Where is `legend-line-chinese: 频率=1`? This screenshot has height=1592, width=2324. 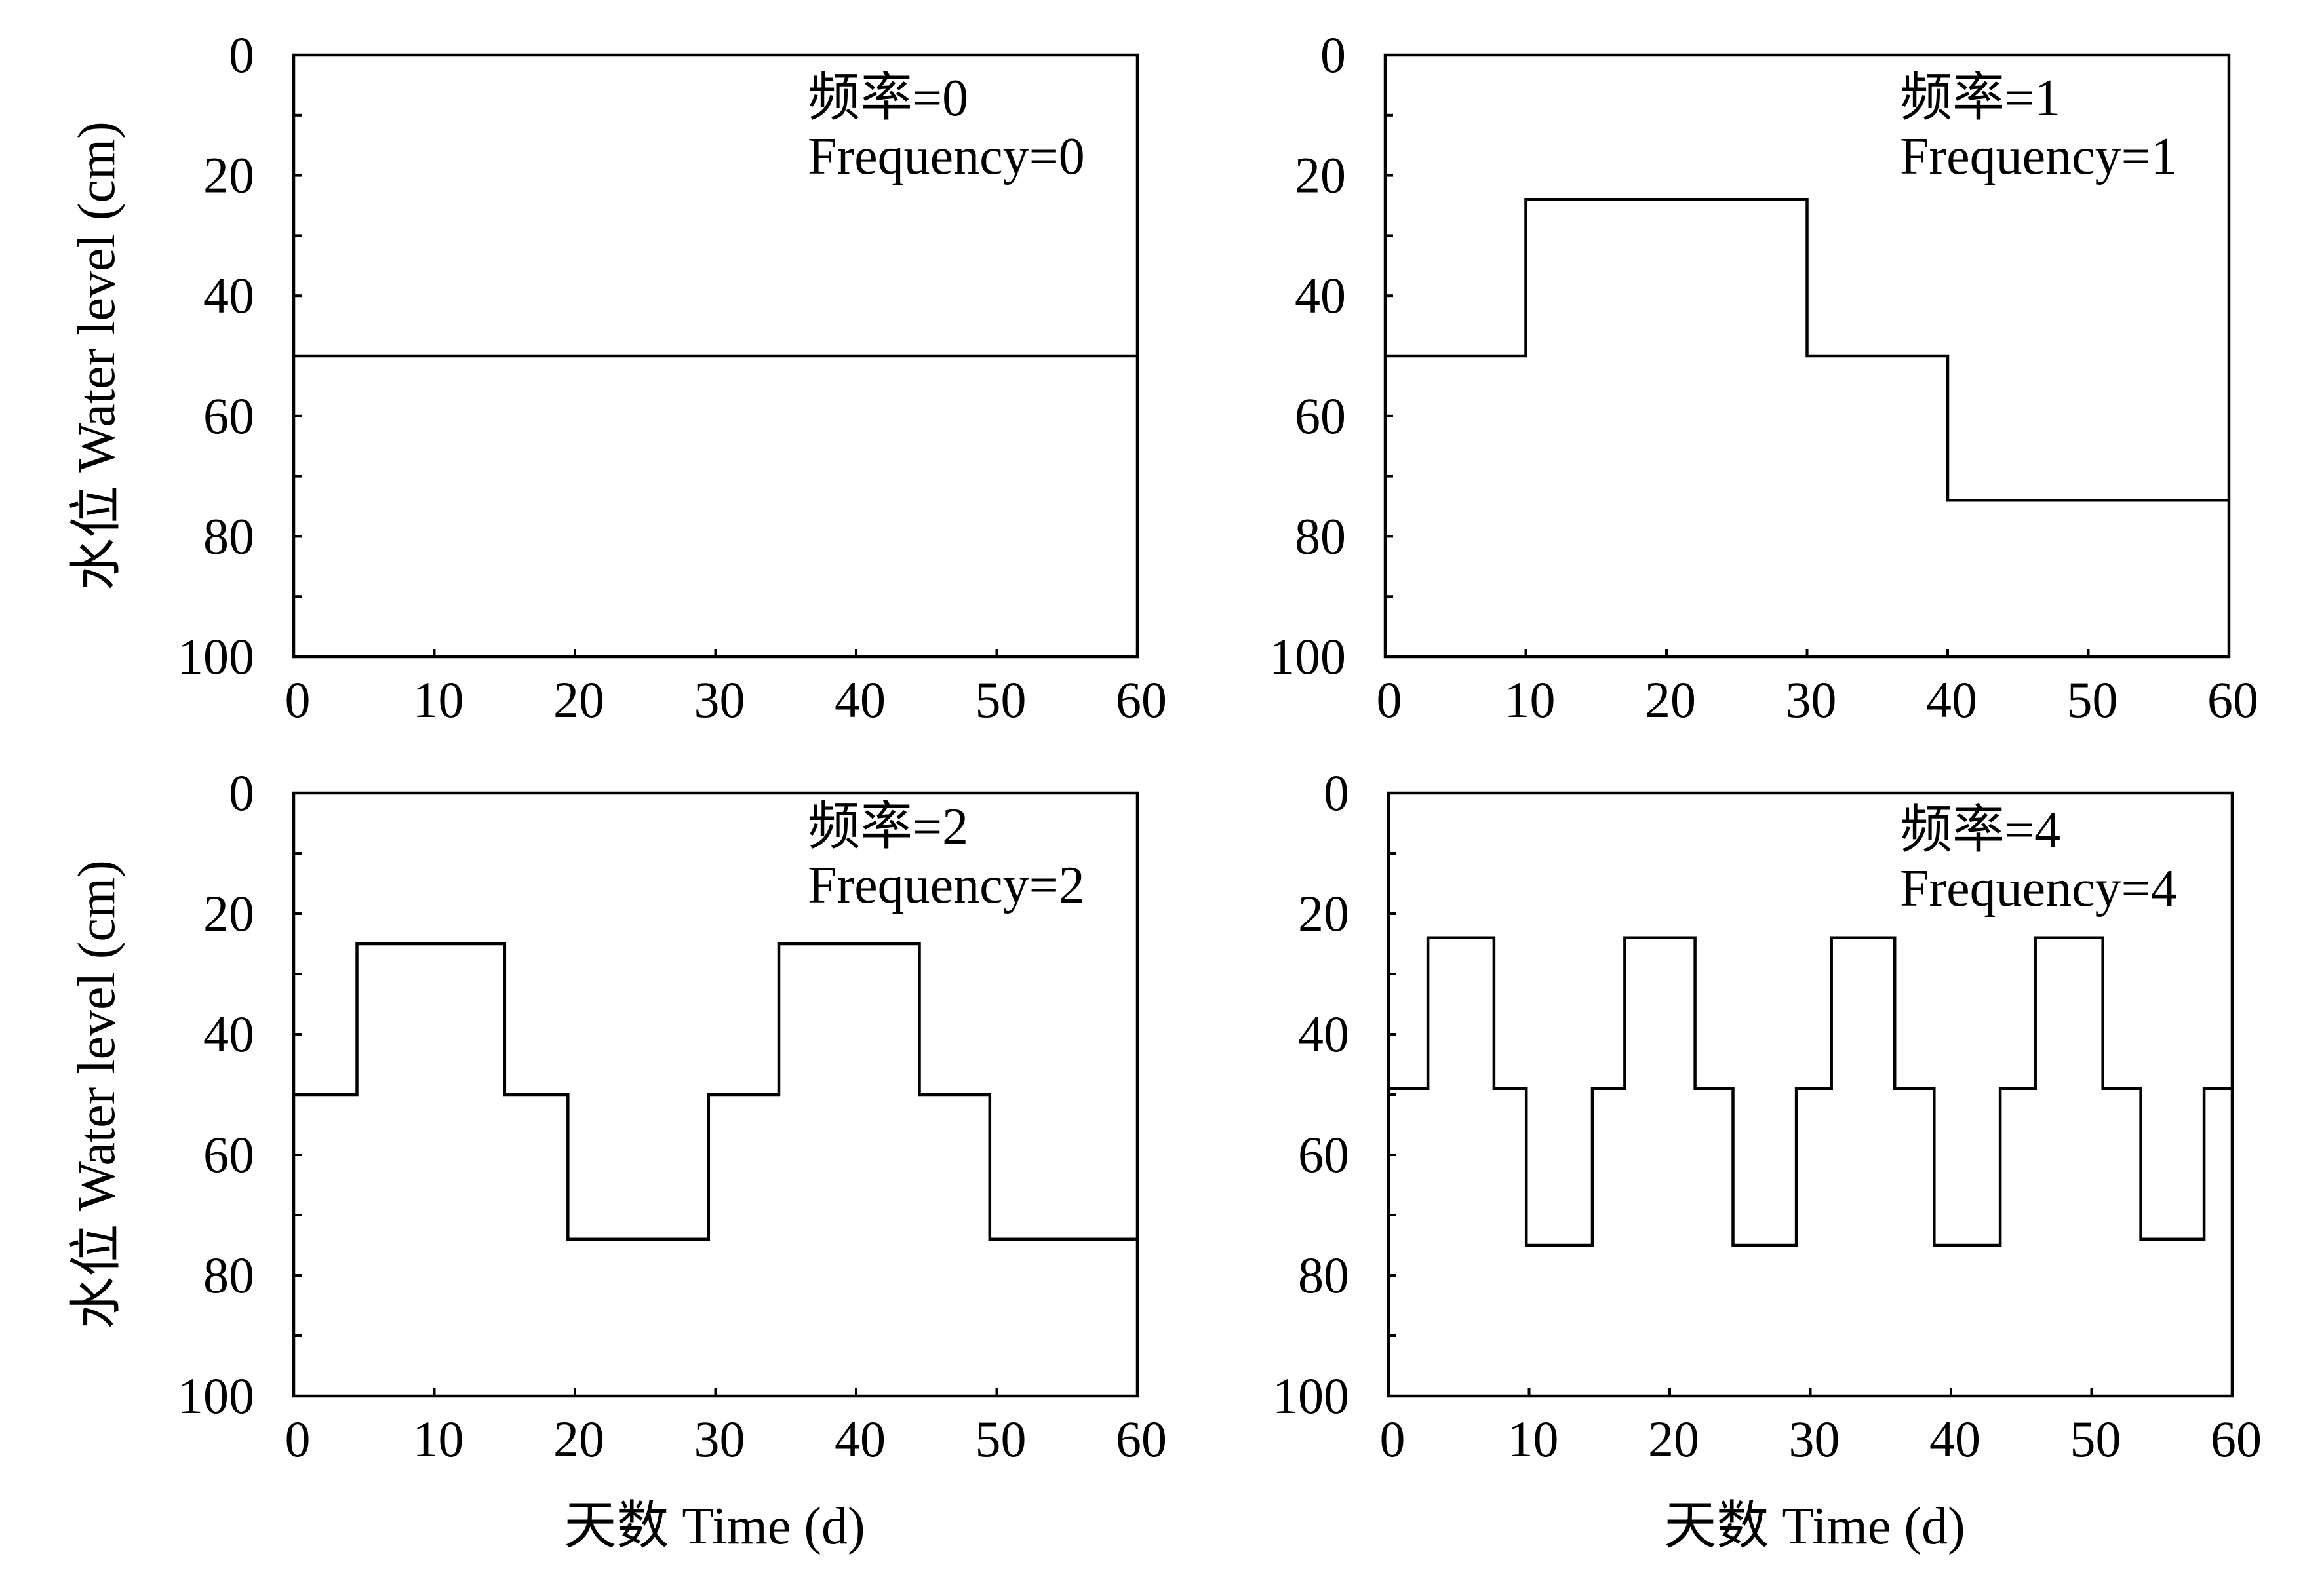
legend-line-chinese: 频率=1 is located at coordinates (1980, 98).